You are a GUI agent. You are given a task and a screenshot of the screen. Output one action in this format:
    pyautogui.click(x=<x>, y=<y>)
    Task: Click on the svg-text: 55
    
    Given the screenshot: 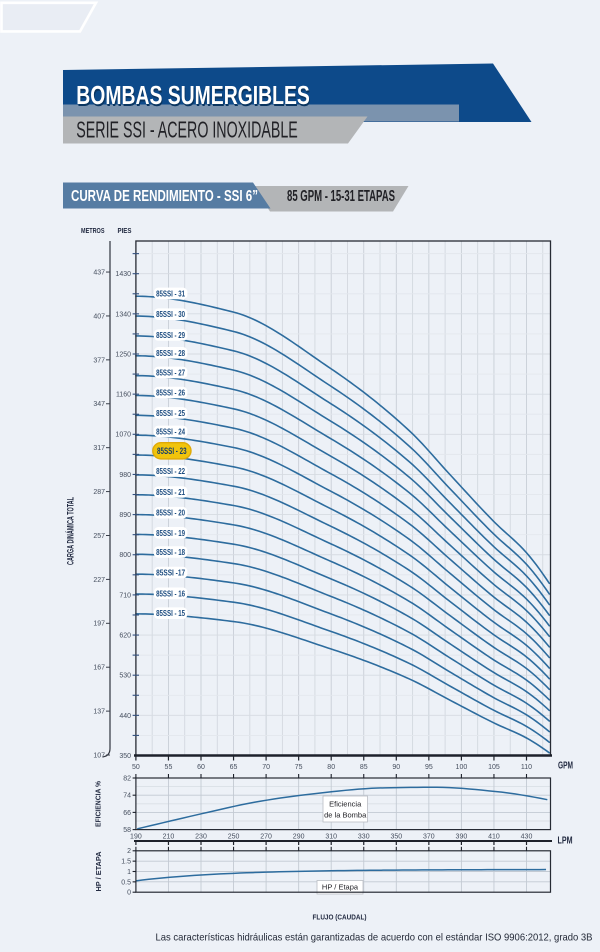 What is the action you would take?
    pyautogui.click(x=169, y=767)
    